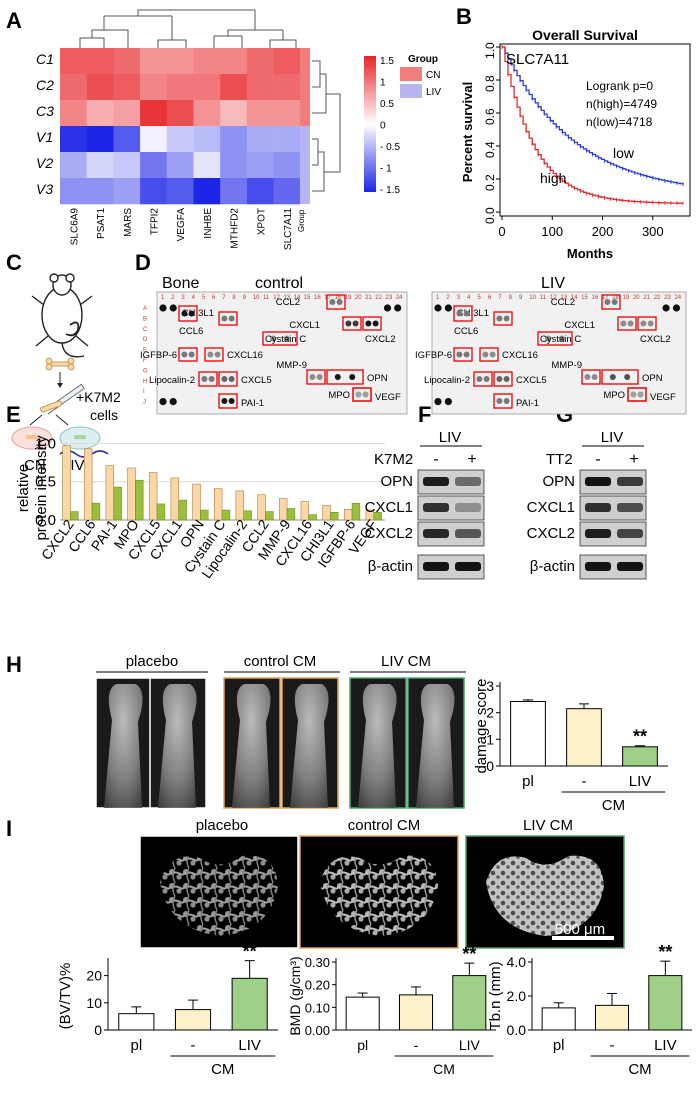  What do you see at coordinates (517, 996) in the screenshot?
I see `ytick-label: 2.0` at bounding box center [517, 996].